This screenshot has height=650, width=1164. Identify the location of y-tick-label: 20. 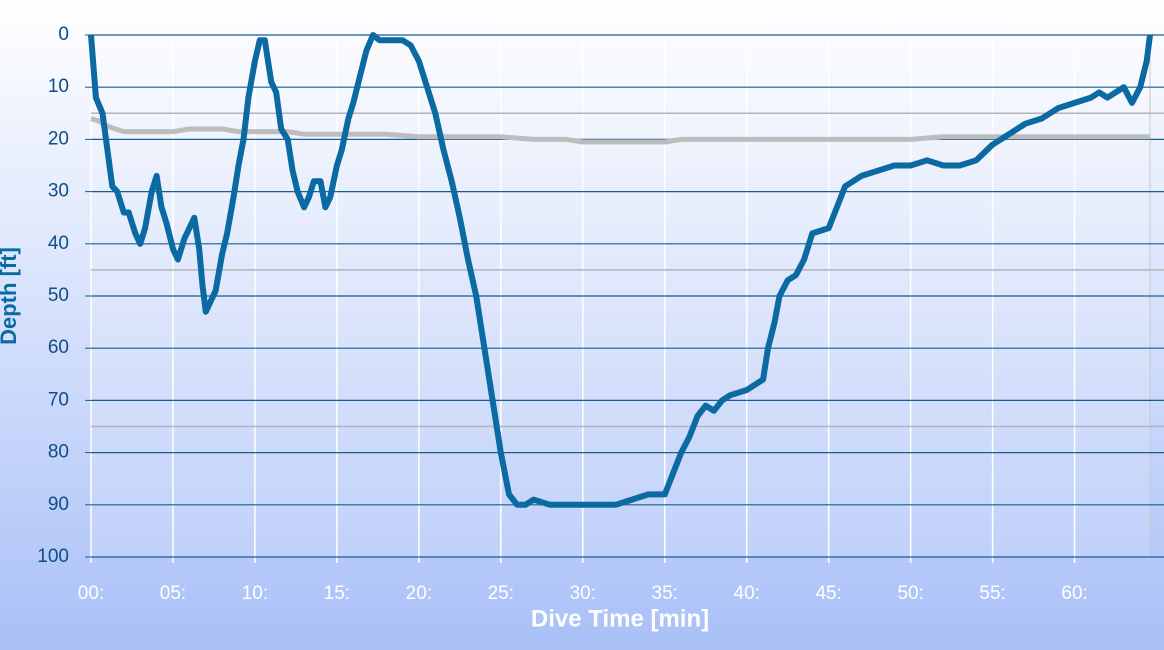
(58, 138).